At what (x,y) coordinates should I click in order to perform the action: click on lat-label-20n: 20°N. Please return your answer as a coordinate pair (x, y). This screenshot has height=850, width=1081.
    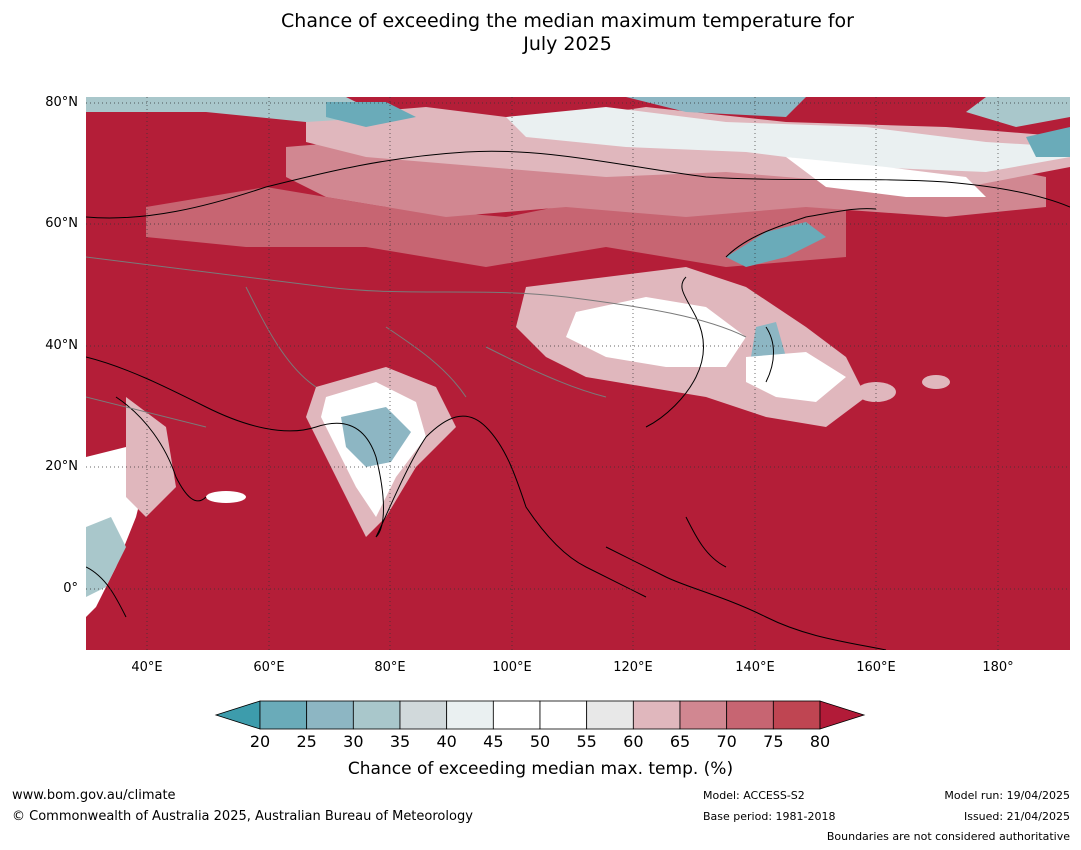
    Looking at the image, I should click on (61, 466).